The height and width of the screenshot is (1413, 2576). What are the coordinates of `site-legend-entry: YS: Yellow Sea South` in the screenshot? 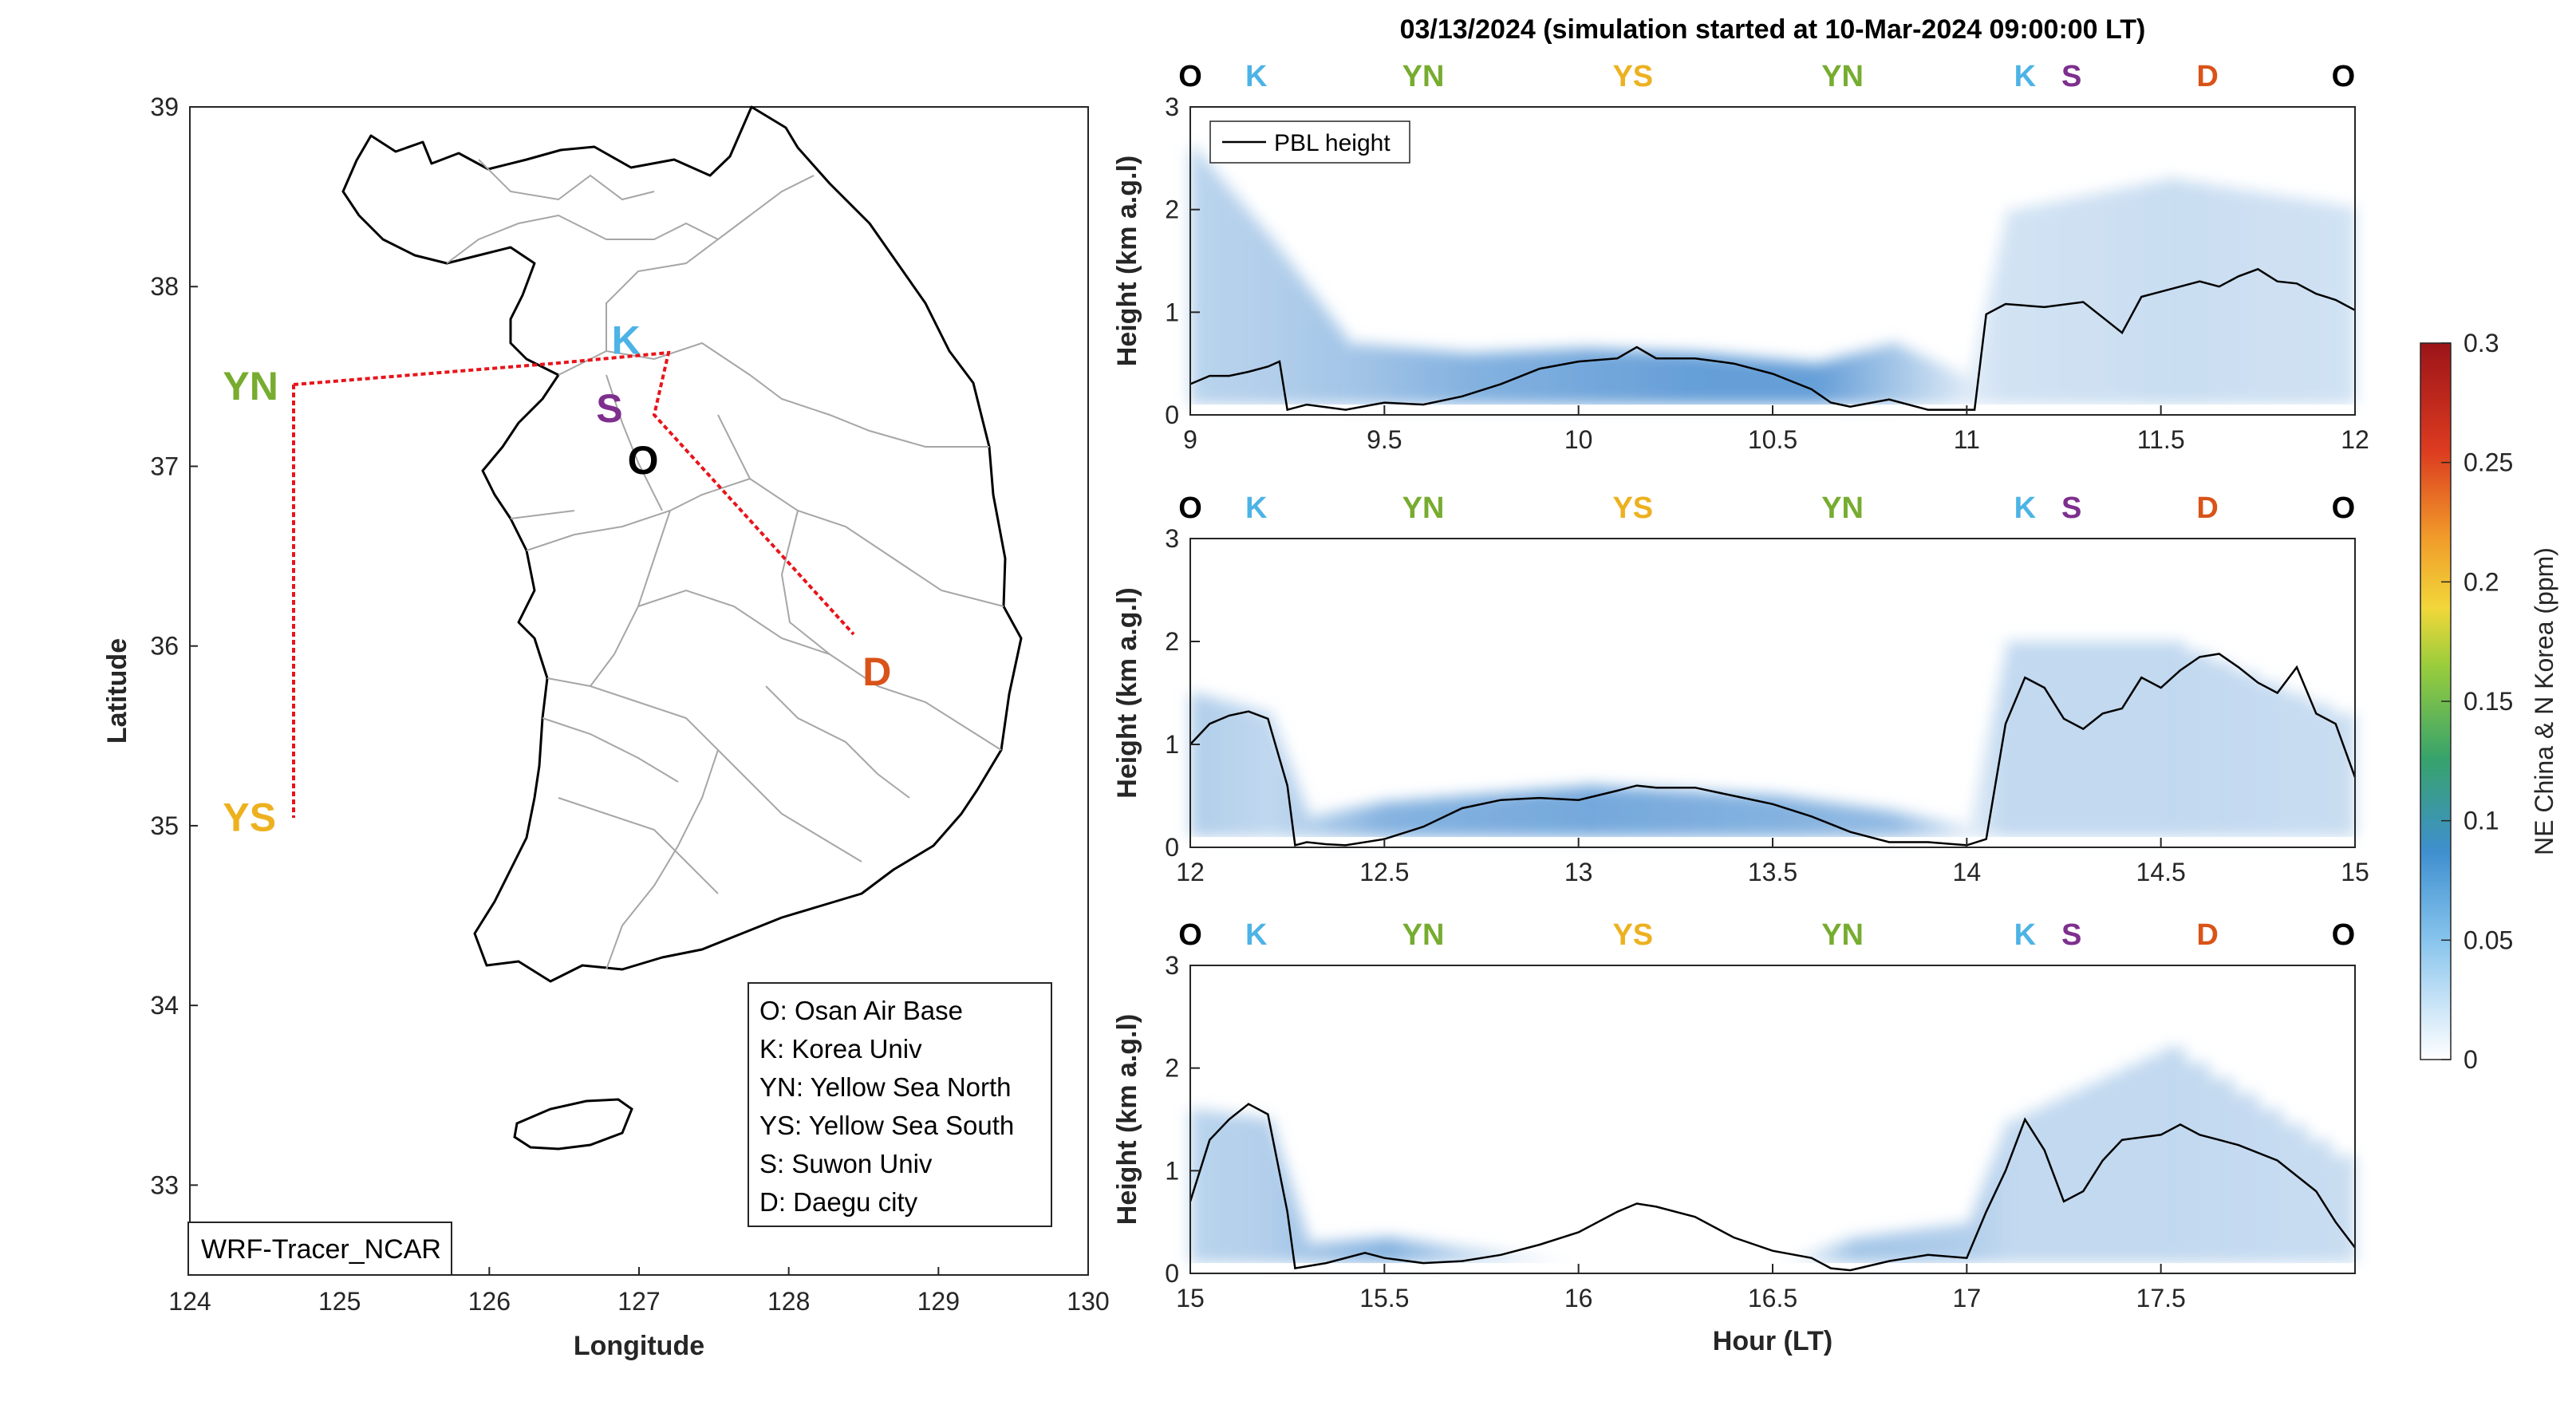 It's located at (887, 1125).